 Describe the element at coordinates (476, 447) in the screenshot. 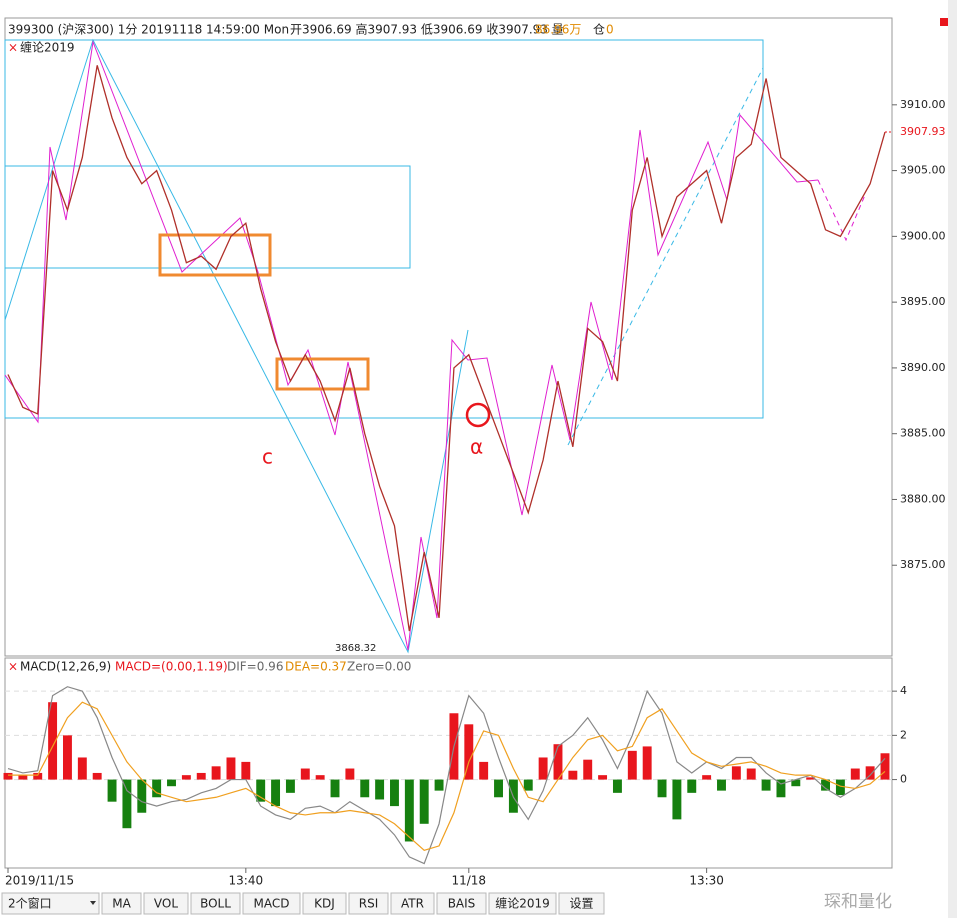

I see `annotation: α` at that location.